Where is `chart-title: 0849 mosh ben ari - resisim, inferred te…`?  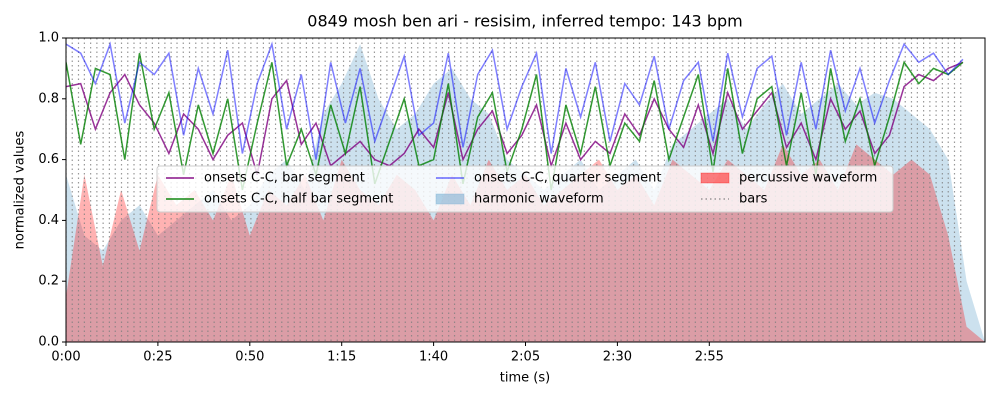
chart-title: 0849 mosh ben ari - resisim, inferred te… is located at coordinates (524, 21).